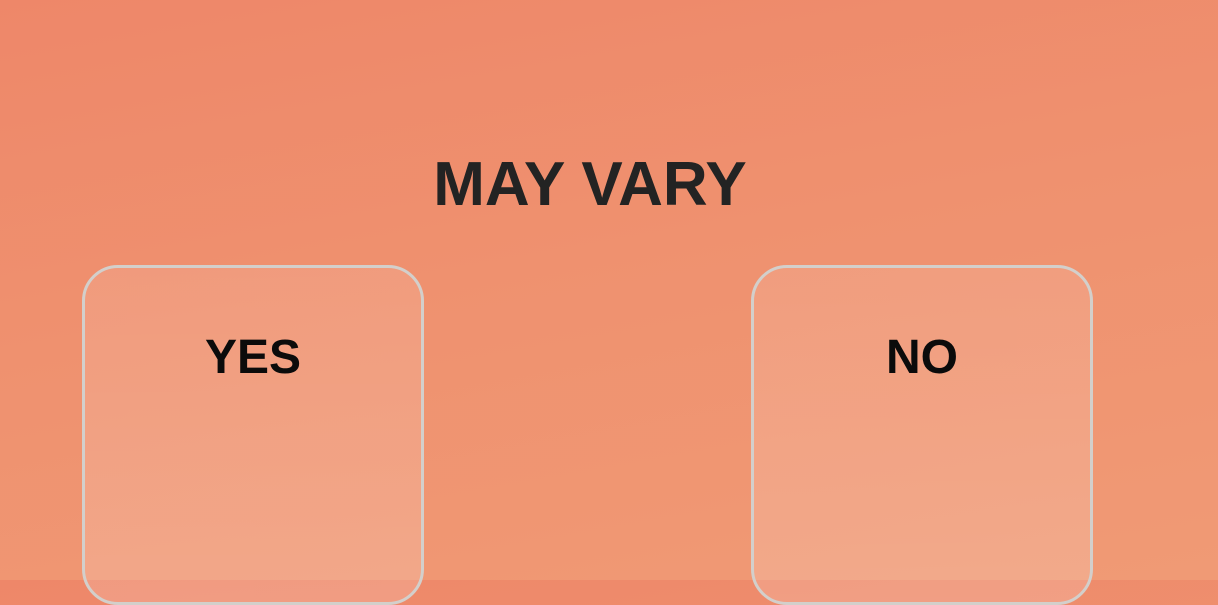 The image size is (1218, 605). Describe the element at coordinates (590, 184) in the screenshot. I see `question-title: MAY VARY` at that location.